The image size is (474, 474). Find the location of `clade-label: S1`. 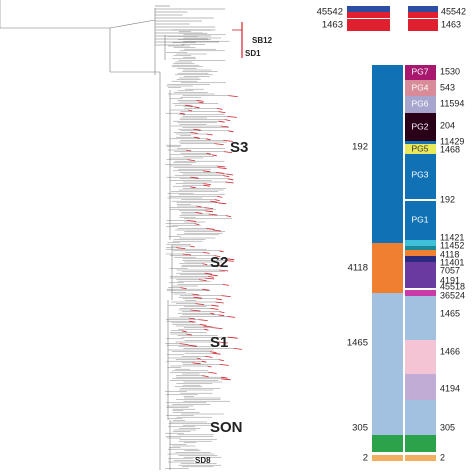

clade-label: S1 is located at coordinates (219, 342).